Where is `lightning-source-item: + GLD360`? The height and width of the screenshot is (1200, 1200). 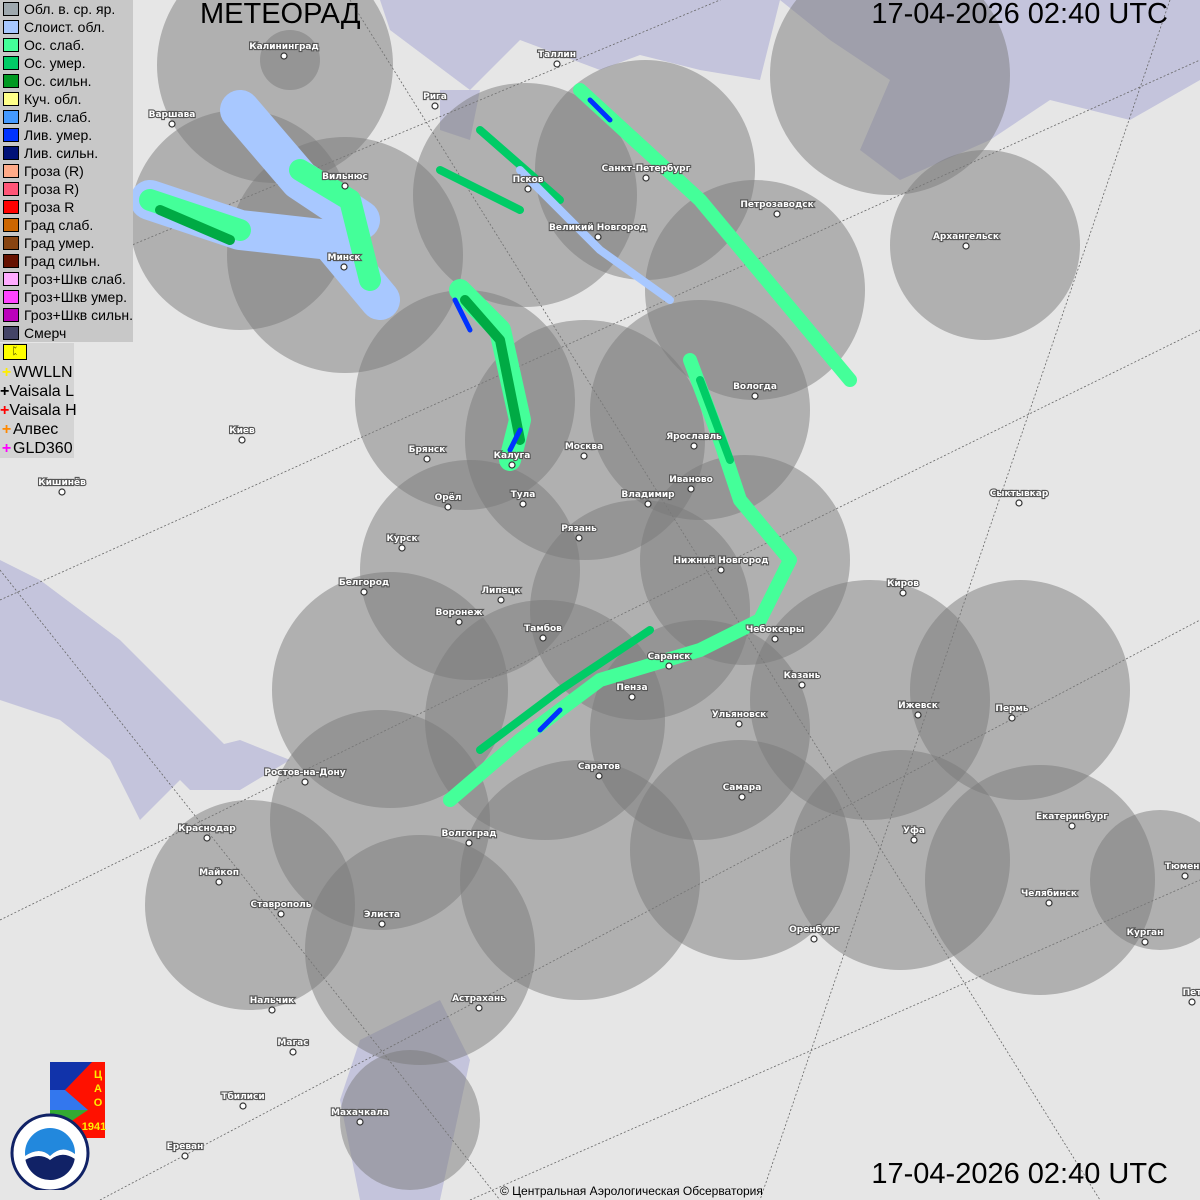
lightning-source-item: + GLD360 is located at coordinates (37, 448).